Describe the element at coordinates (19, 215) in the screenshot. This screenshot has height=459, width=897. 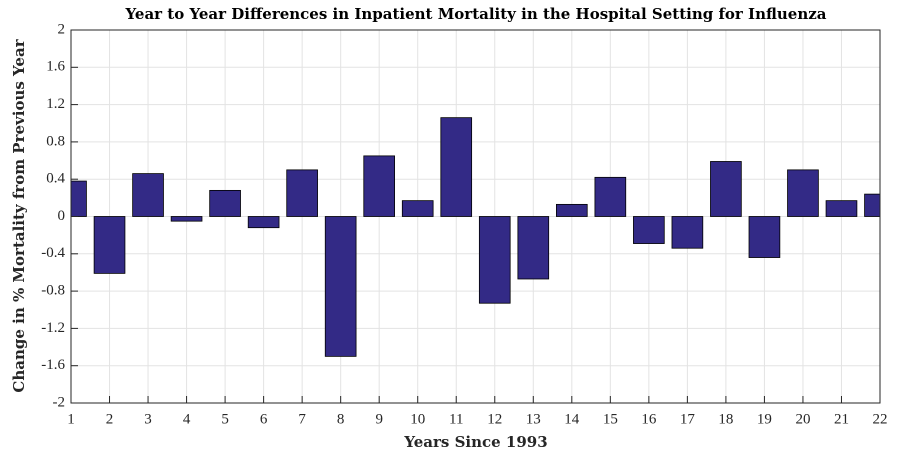
I see `y-axis-label: Change in % Mortality from Previous Year` at that location.